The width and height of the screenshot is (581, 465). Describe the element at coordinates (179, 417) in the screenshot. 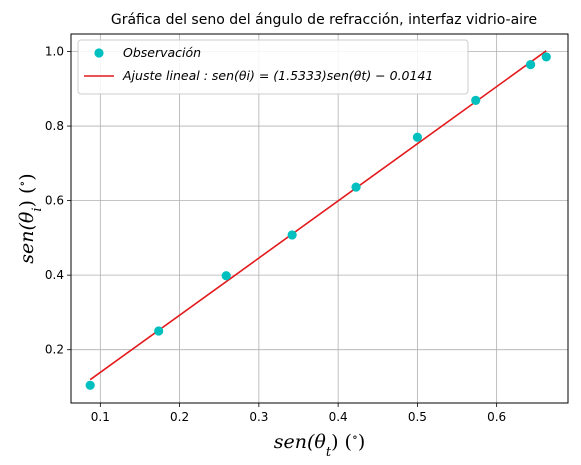

I see `x-tick-label: 0.2` at that location.